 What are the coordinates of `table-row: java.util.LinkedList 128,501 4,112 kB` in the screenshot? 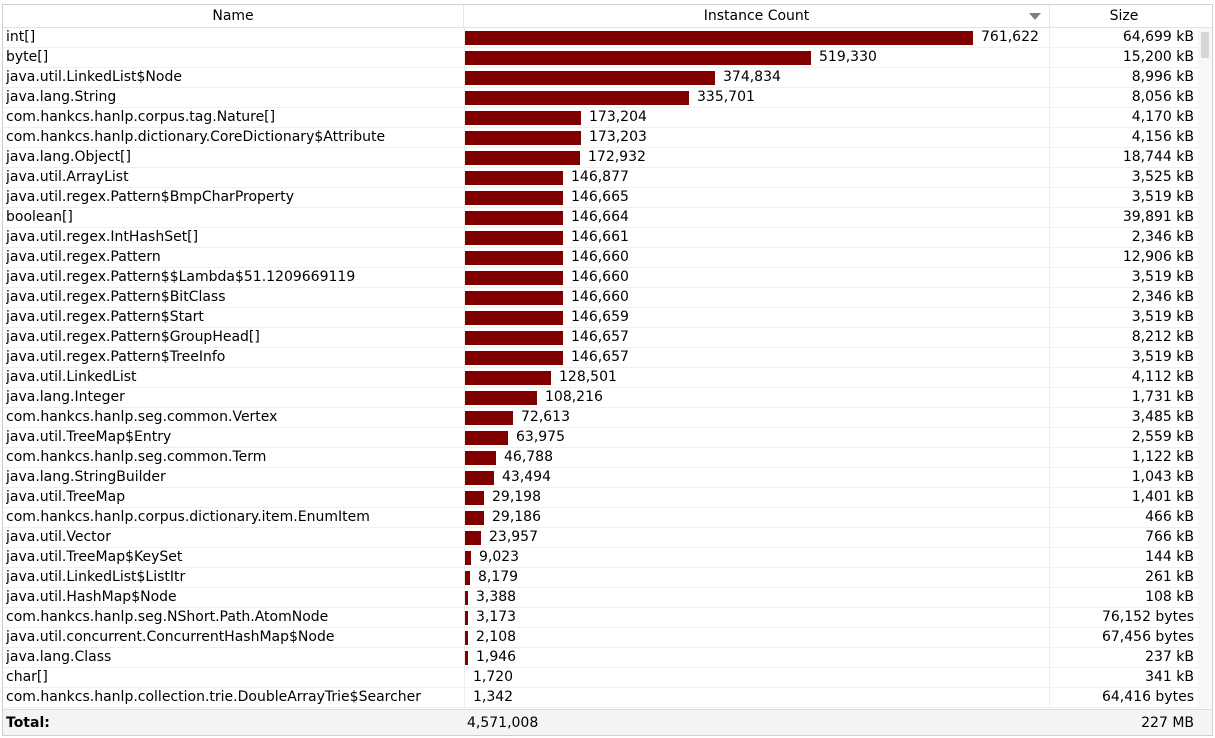 It's located at (600, 378).